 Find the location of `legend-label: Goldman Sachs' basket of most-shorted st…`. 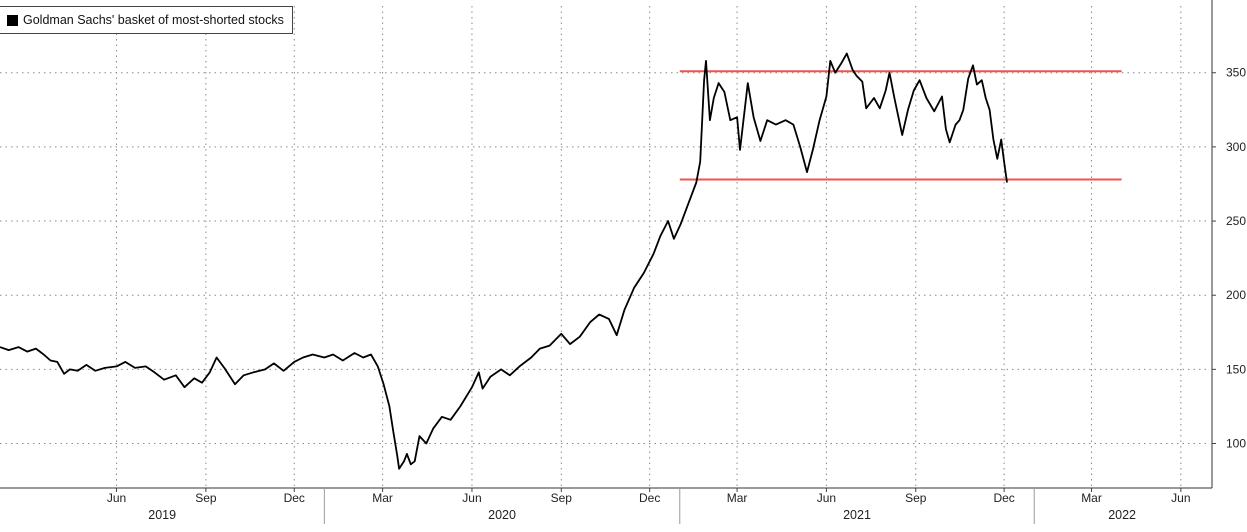

legend-label: Goldman Sachs' basket of most-shorted st… is located at coordinates (153, 20).